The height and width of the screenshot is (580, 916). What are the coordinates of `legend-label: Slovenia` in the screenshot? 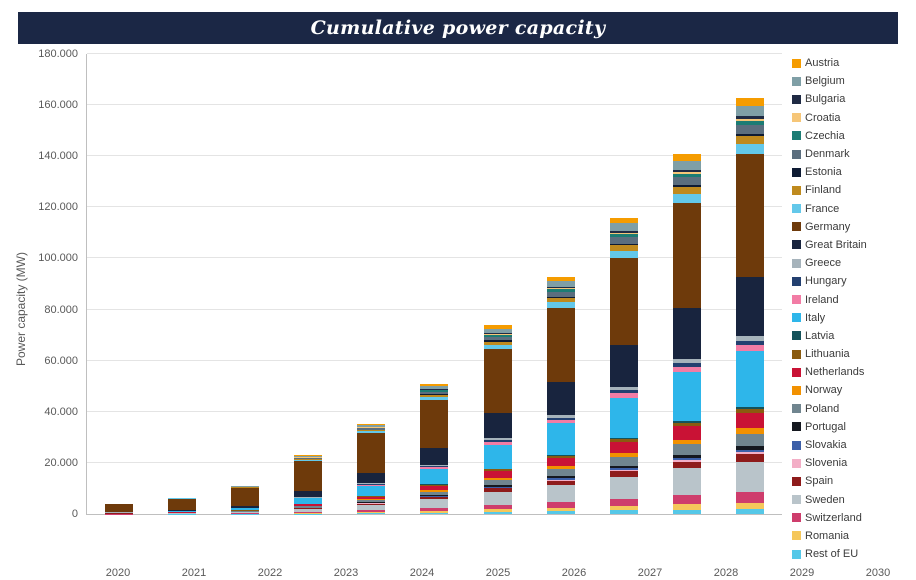 It's located at (826, 463).